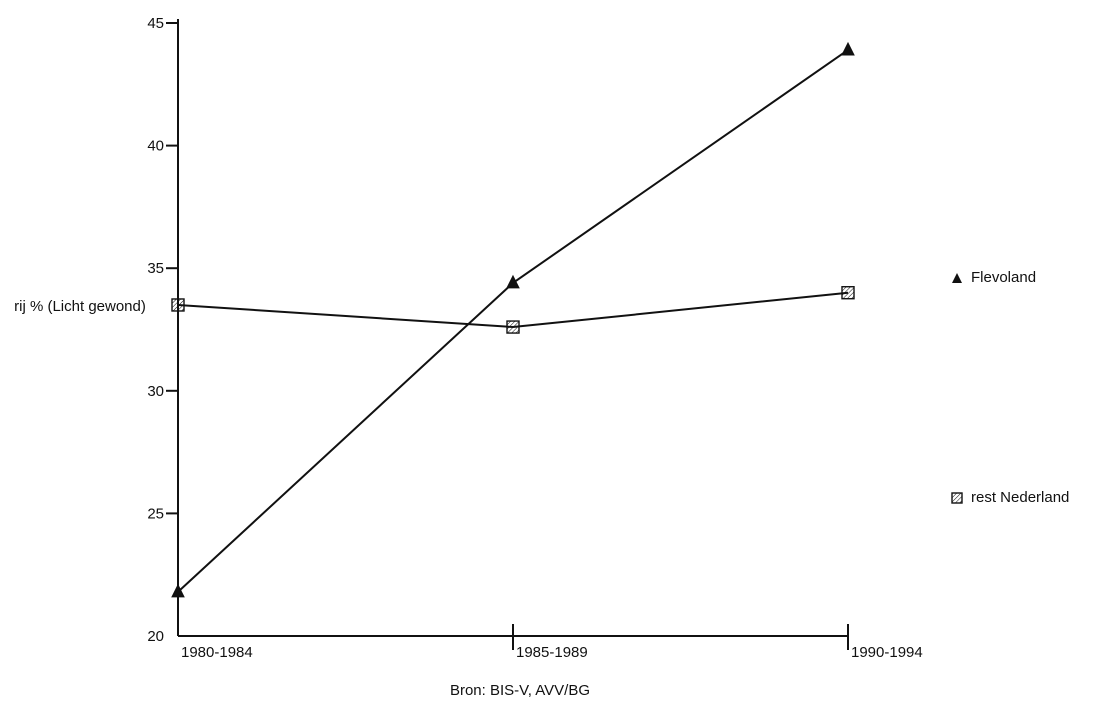  I want to click on x-axis-ticks: 1980-1984 1985-1989 1990-1994, so click(552, 642).